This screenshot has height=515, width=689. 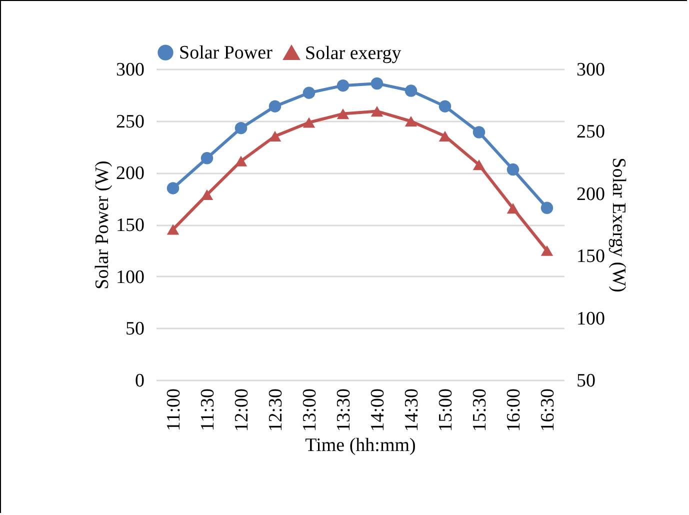 What do you see at coordinates (130, 70) in the screenshot?
I see `y-tick-label: 300` at bounding box center [130, 70].